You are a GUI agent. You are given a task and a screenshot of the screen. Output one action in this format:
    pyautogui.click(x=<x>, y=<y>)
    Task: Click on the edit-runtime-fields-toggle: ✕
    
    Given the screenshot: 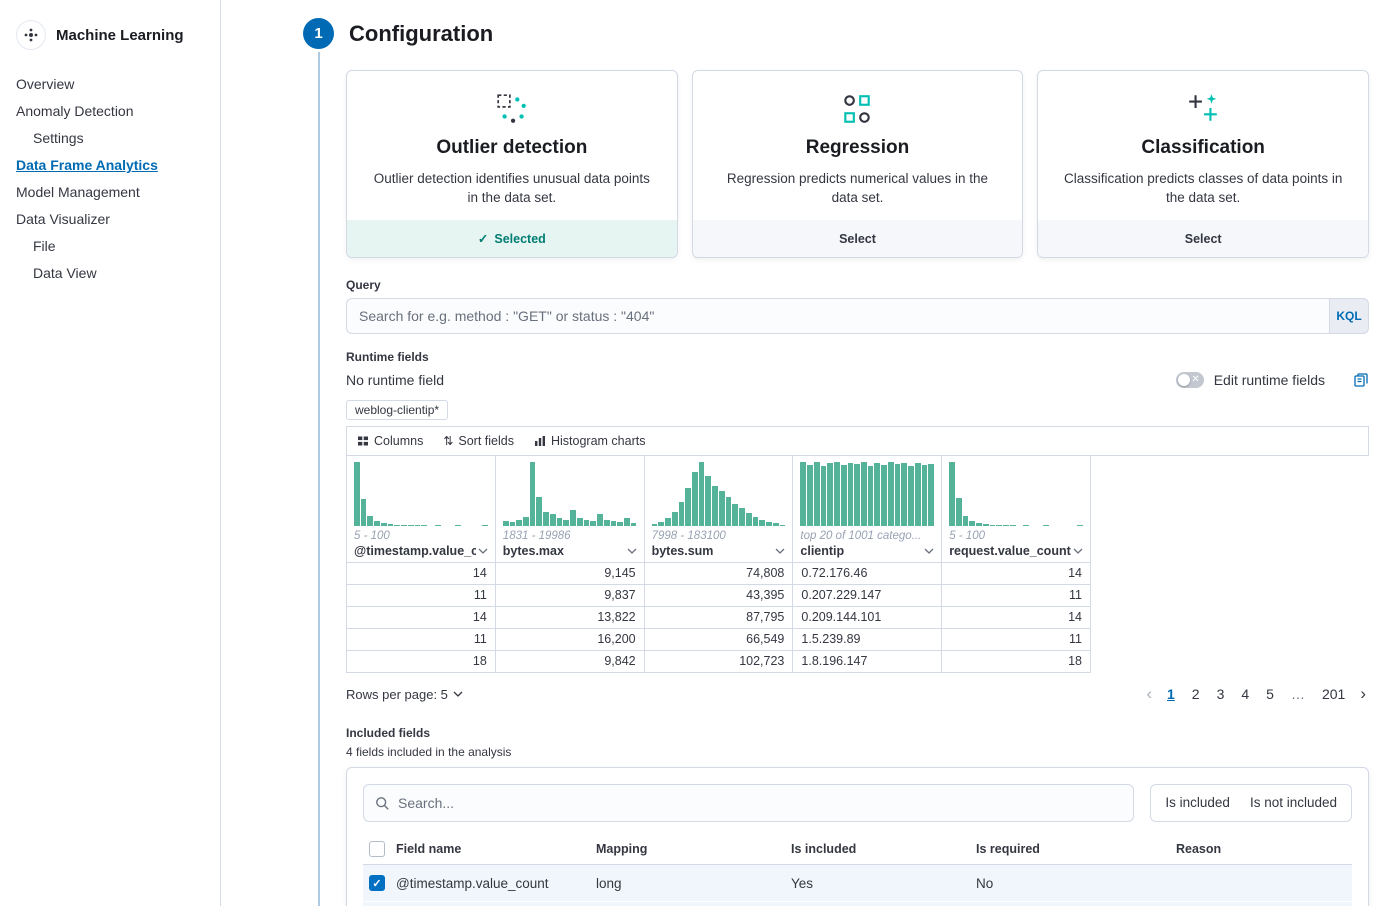 What is the action you would take?
    pyautogui.click(x=1189, y=380)
    